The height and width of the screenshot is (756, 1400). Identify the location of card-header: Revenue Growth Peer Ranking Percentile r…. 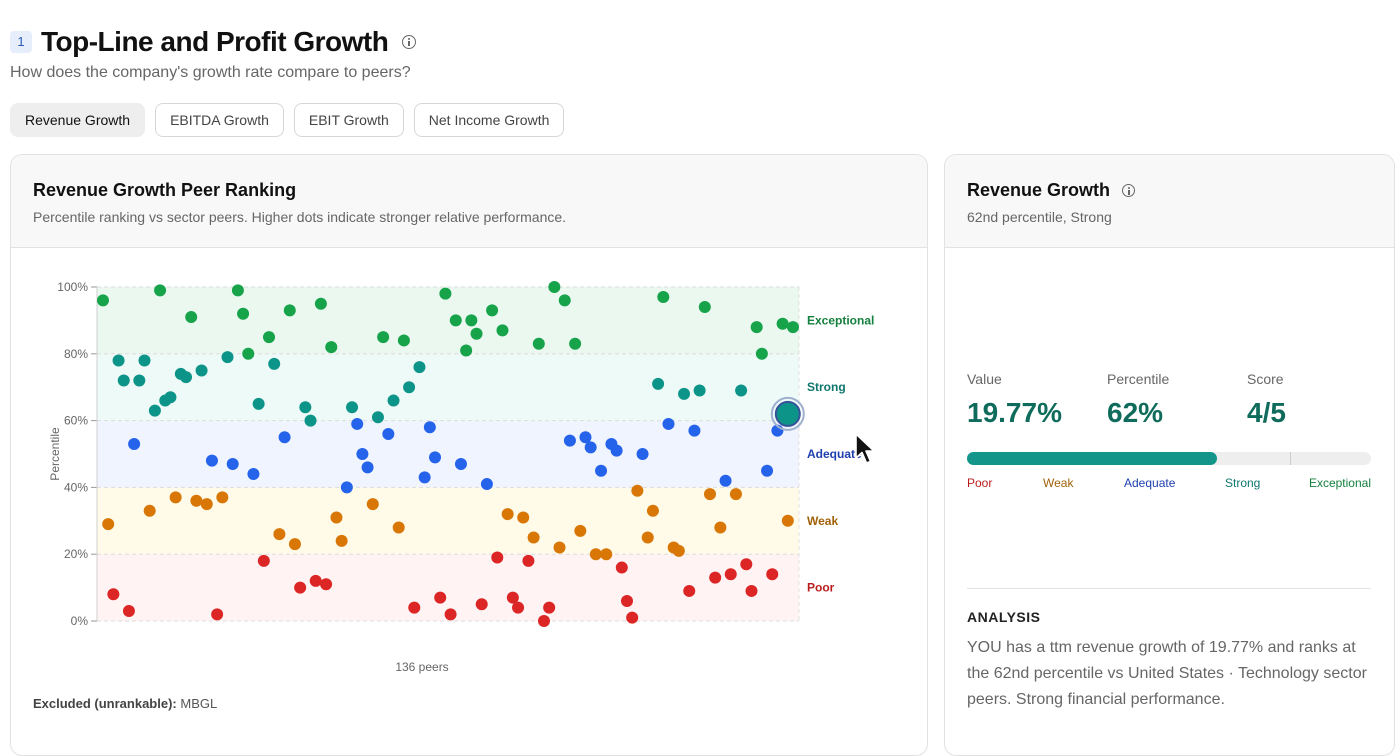
(469, 201).